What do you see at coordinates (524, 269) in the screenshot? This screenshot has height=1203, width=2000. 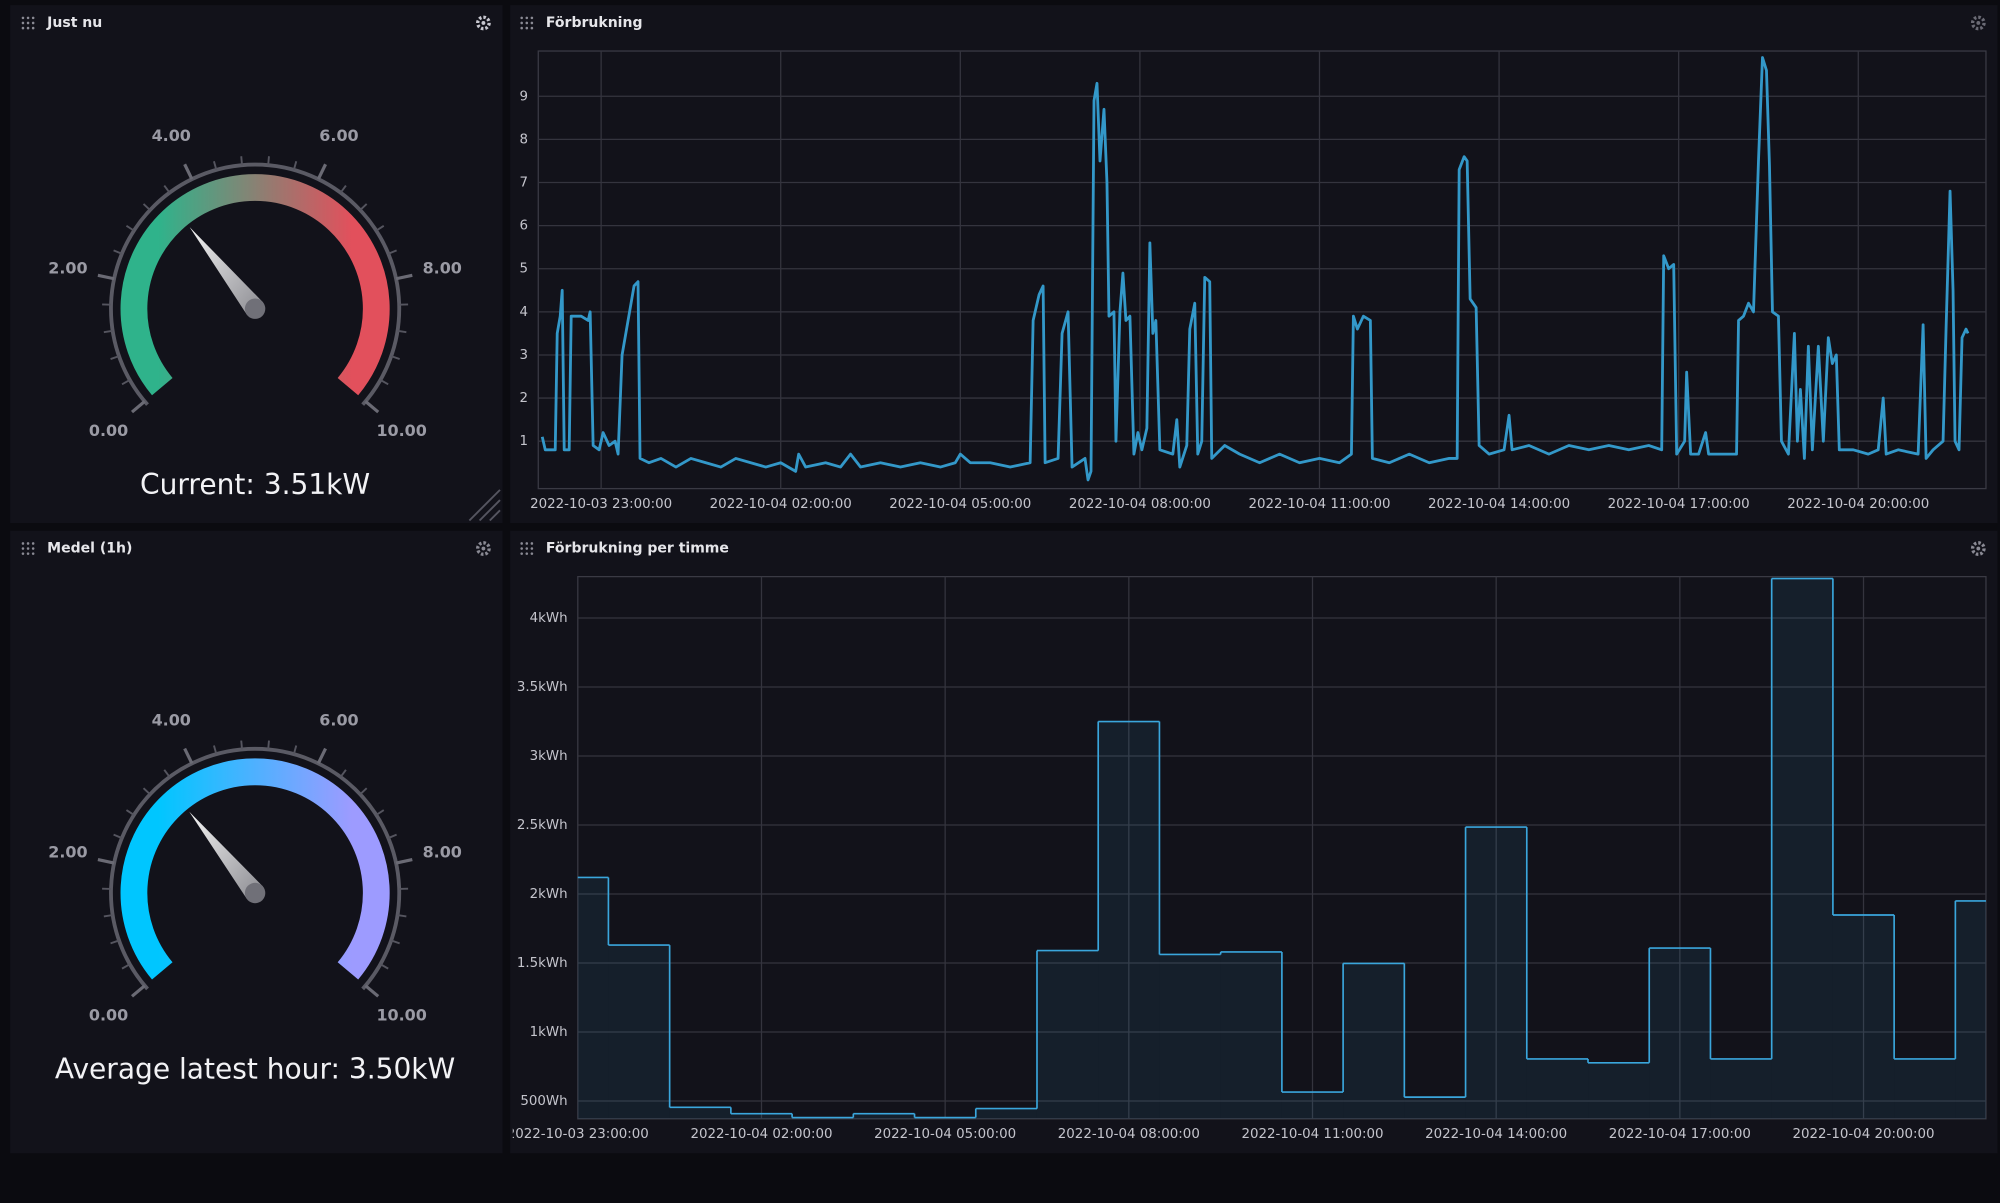 I see `y-tick-label: 5` at bounding box center [524, 269].